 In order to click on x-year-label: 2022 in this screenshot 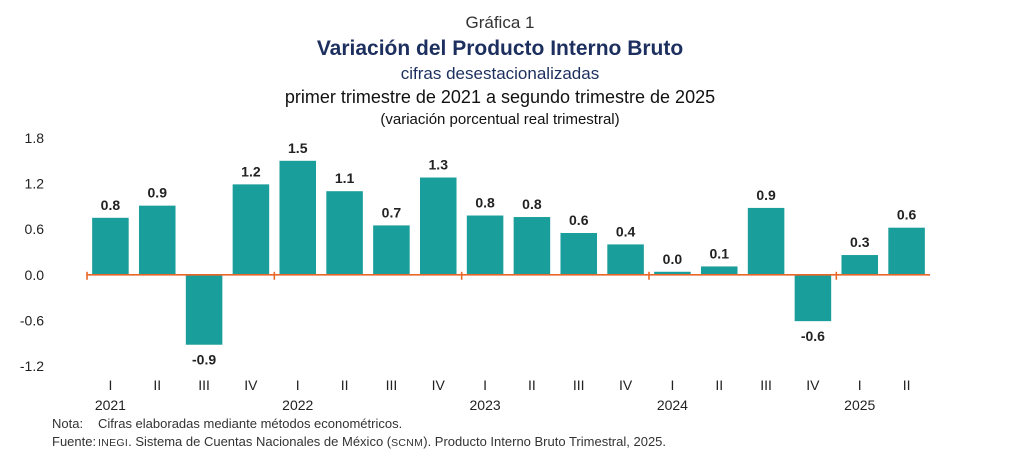, I will do `click(297, 405)`.